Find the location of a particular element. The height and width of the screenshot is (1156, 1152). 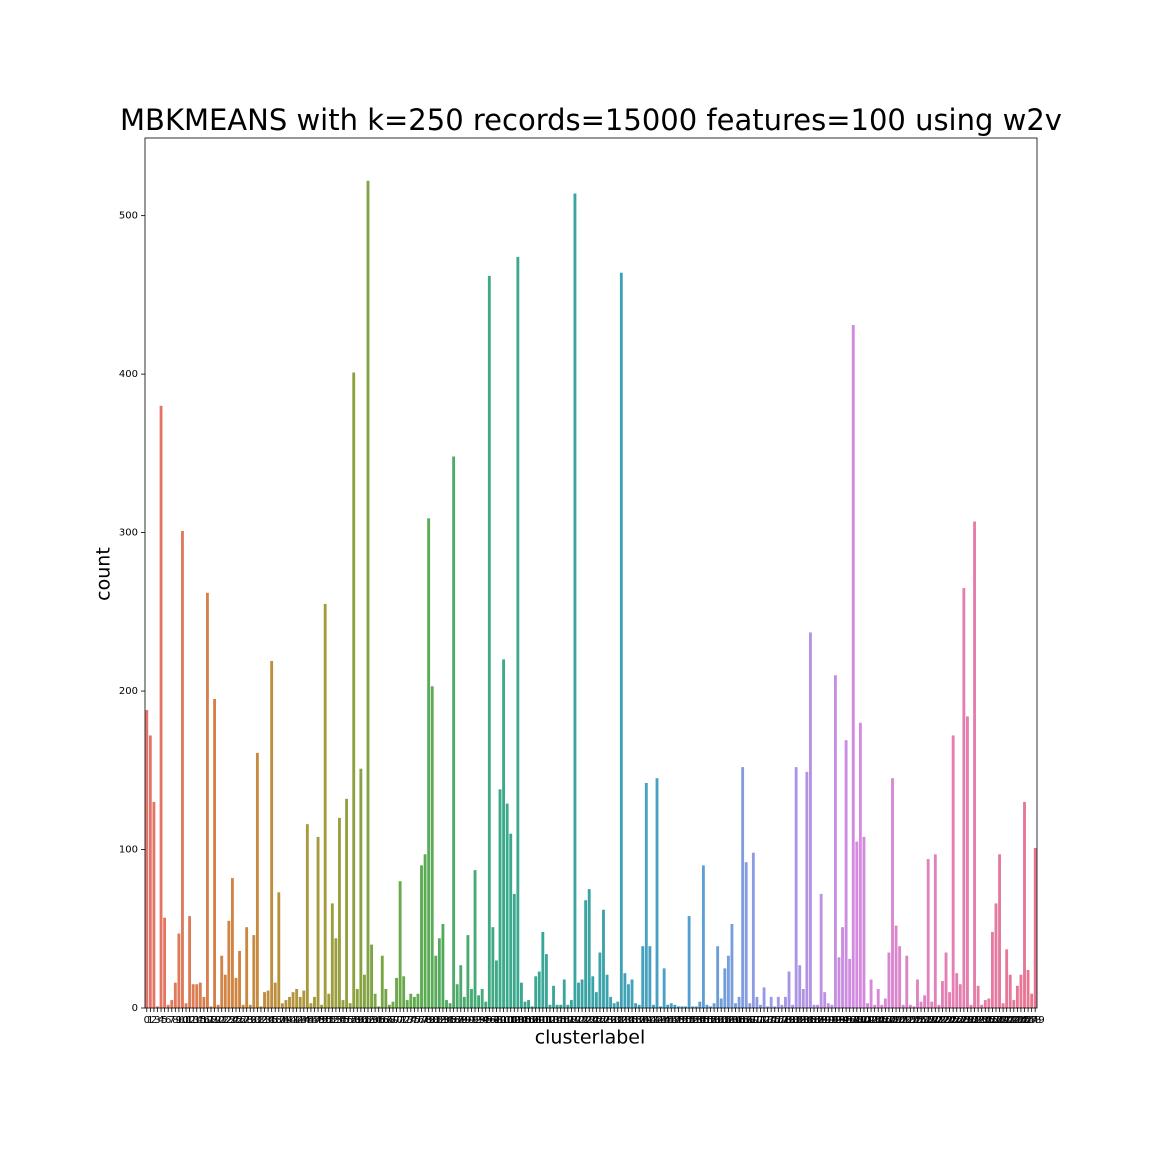

y-tick-label: 100 is located at coordinates (128, 850).